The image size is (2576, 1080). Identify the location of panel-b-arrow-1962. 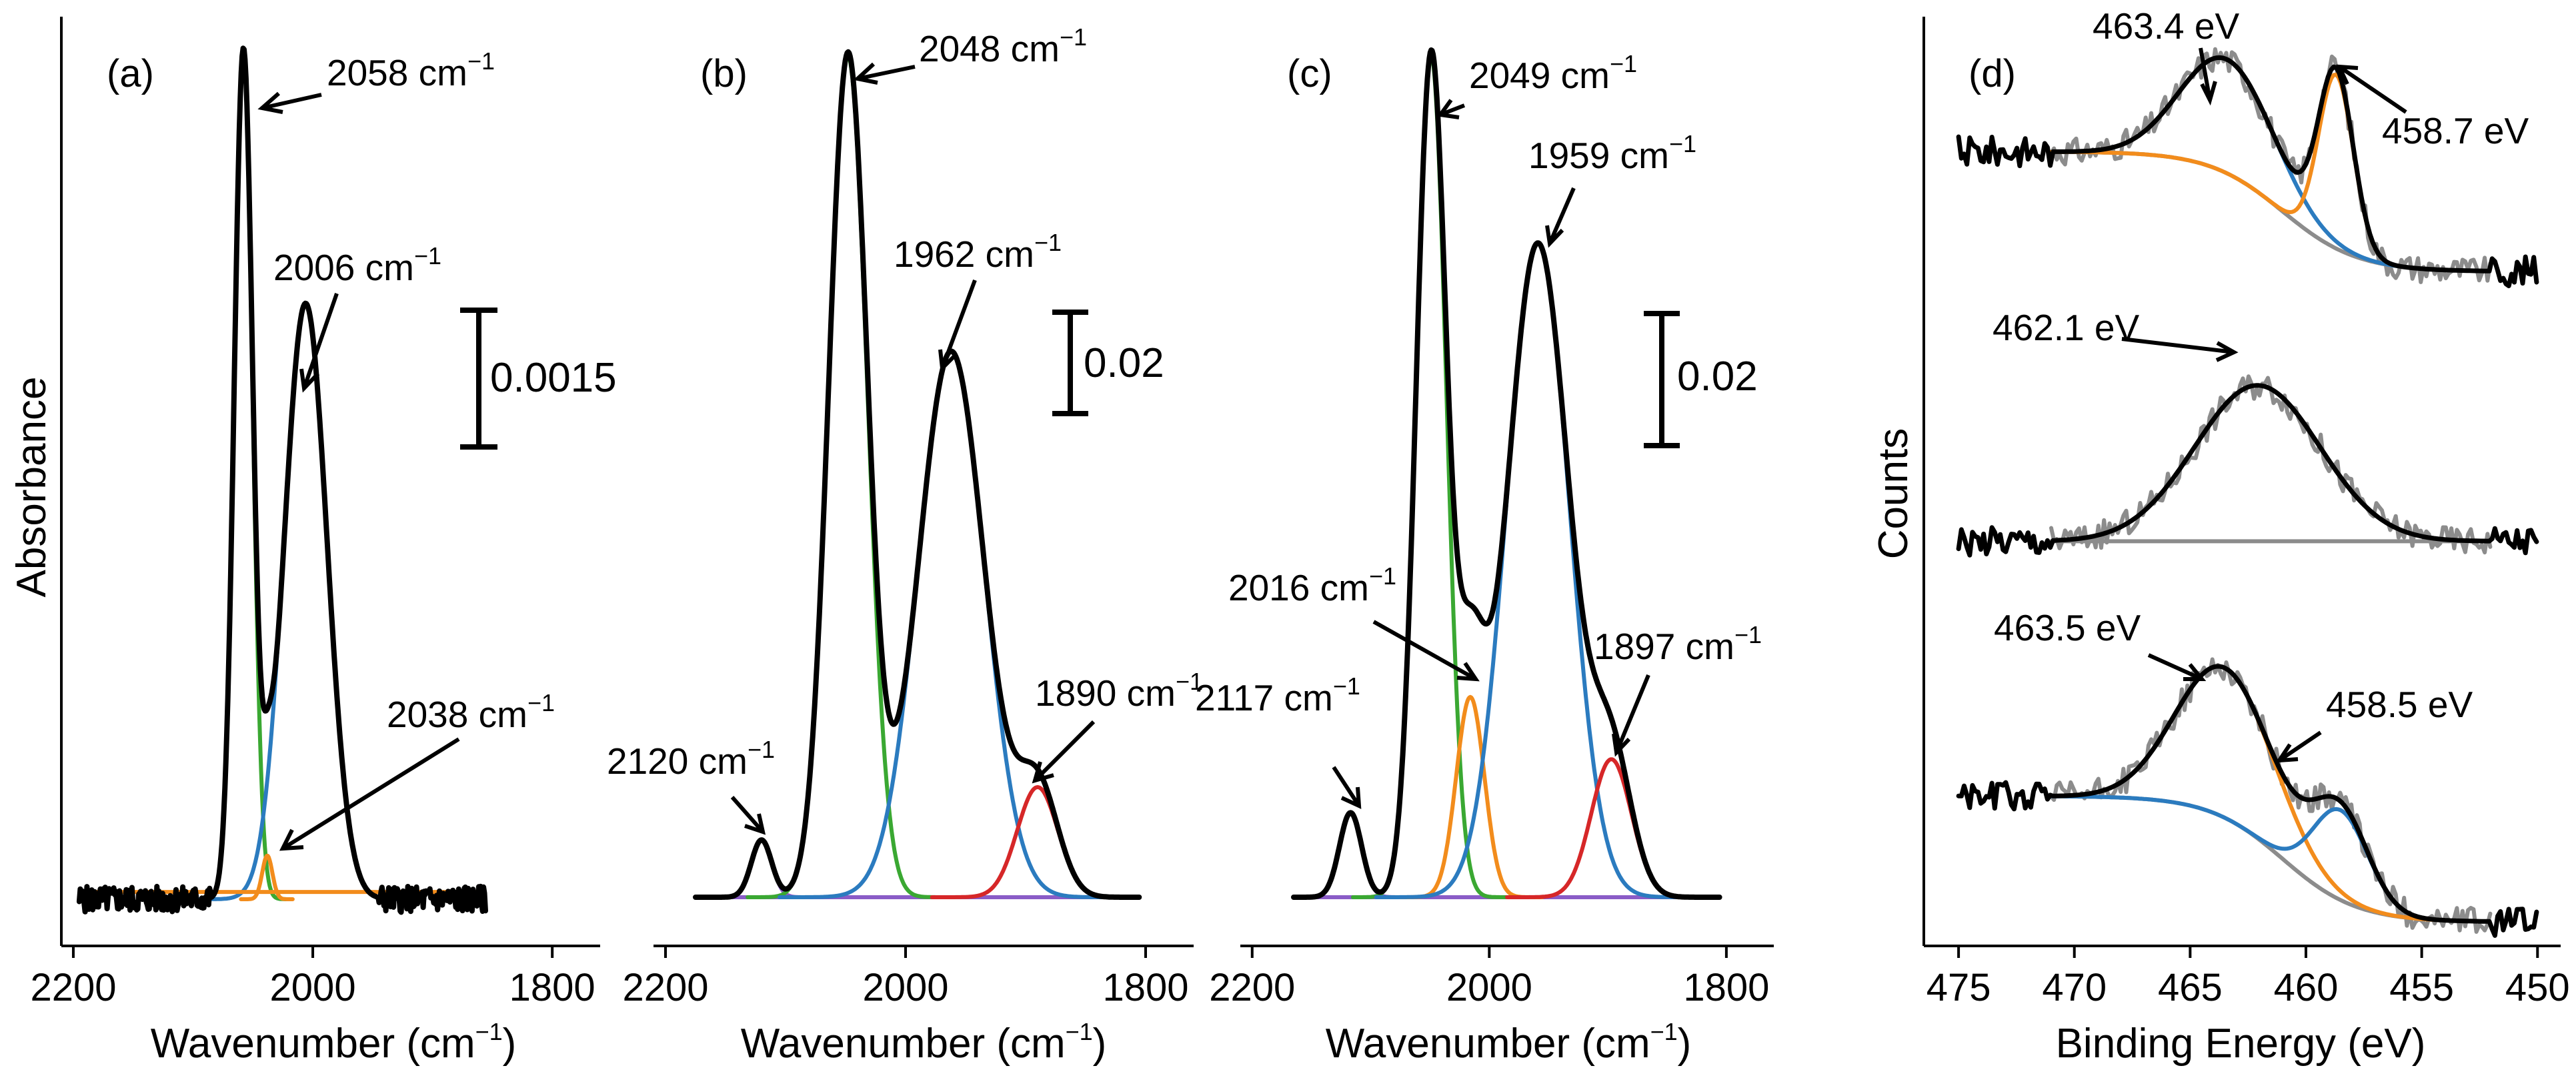
(957, 326).